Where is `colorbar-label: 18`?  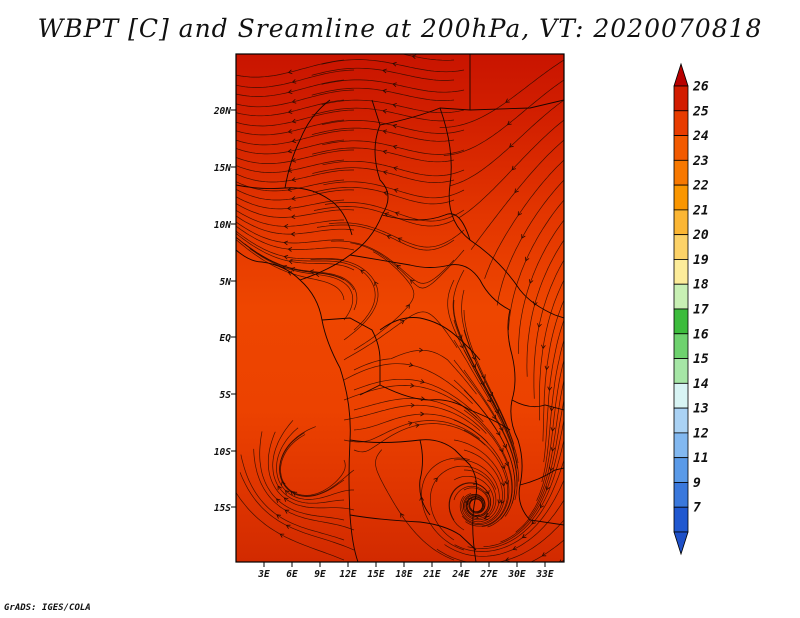
colorbar-label: 18 is located at coordinates (701, 285).